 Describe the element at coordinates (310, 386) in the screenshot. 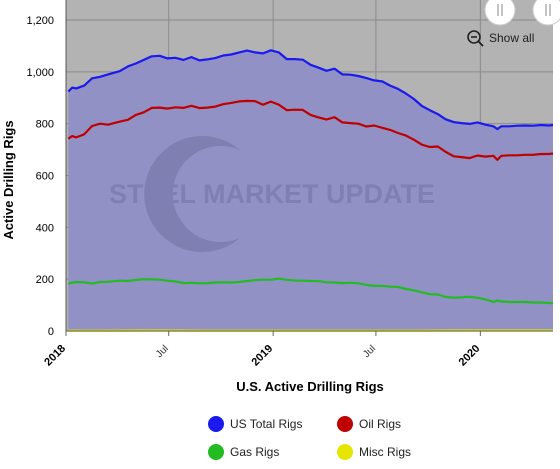

I see `x-axis-title: U.S. Active Drilling Rigs` at that location.